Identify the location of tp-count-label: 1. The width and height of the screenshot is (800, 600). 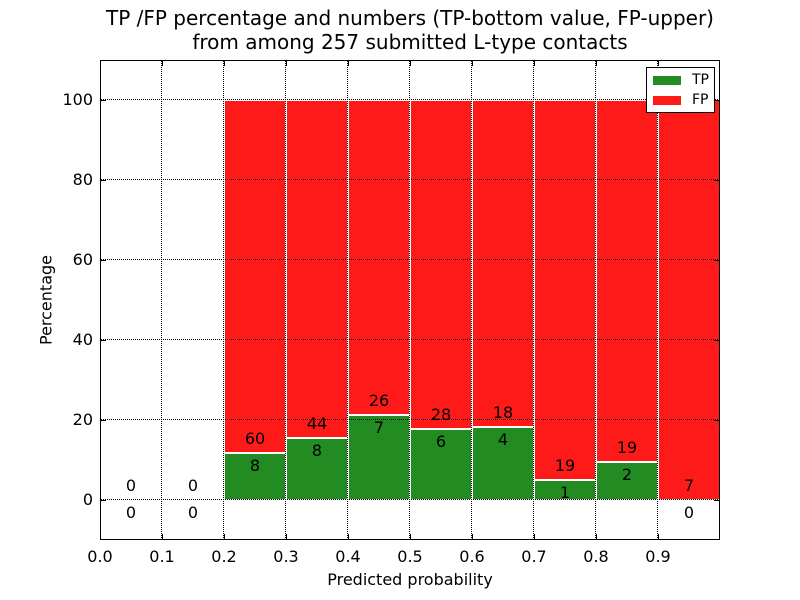
(565, 492).